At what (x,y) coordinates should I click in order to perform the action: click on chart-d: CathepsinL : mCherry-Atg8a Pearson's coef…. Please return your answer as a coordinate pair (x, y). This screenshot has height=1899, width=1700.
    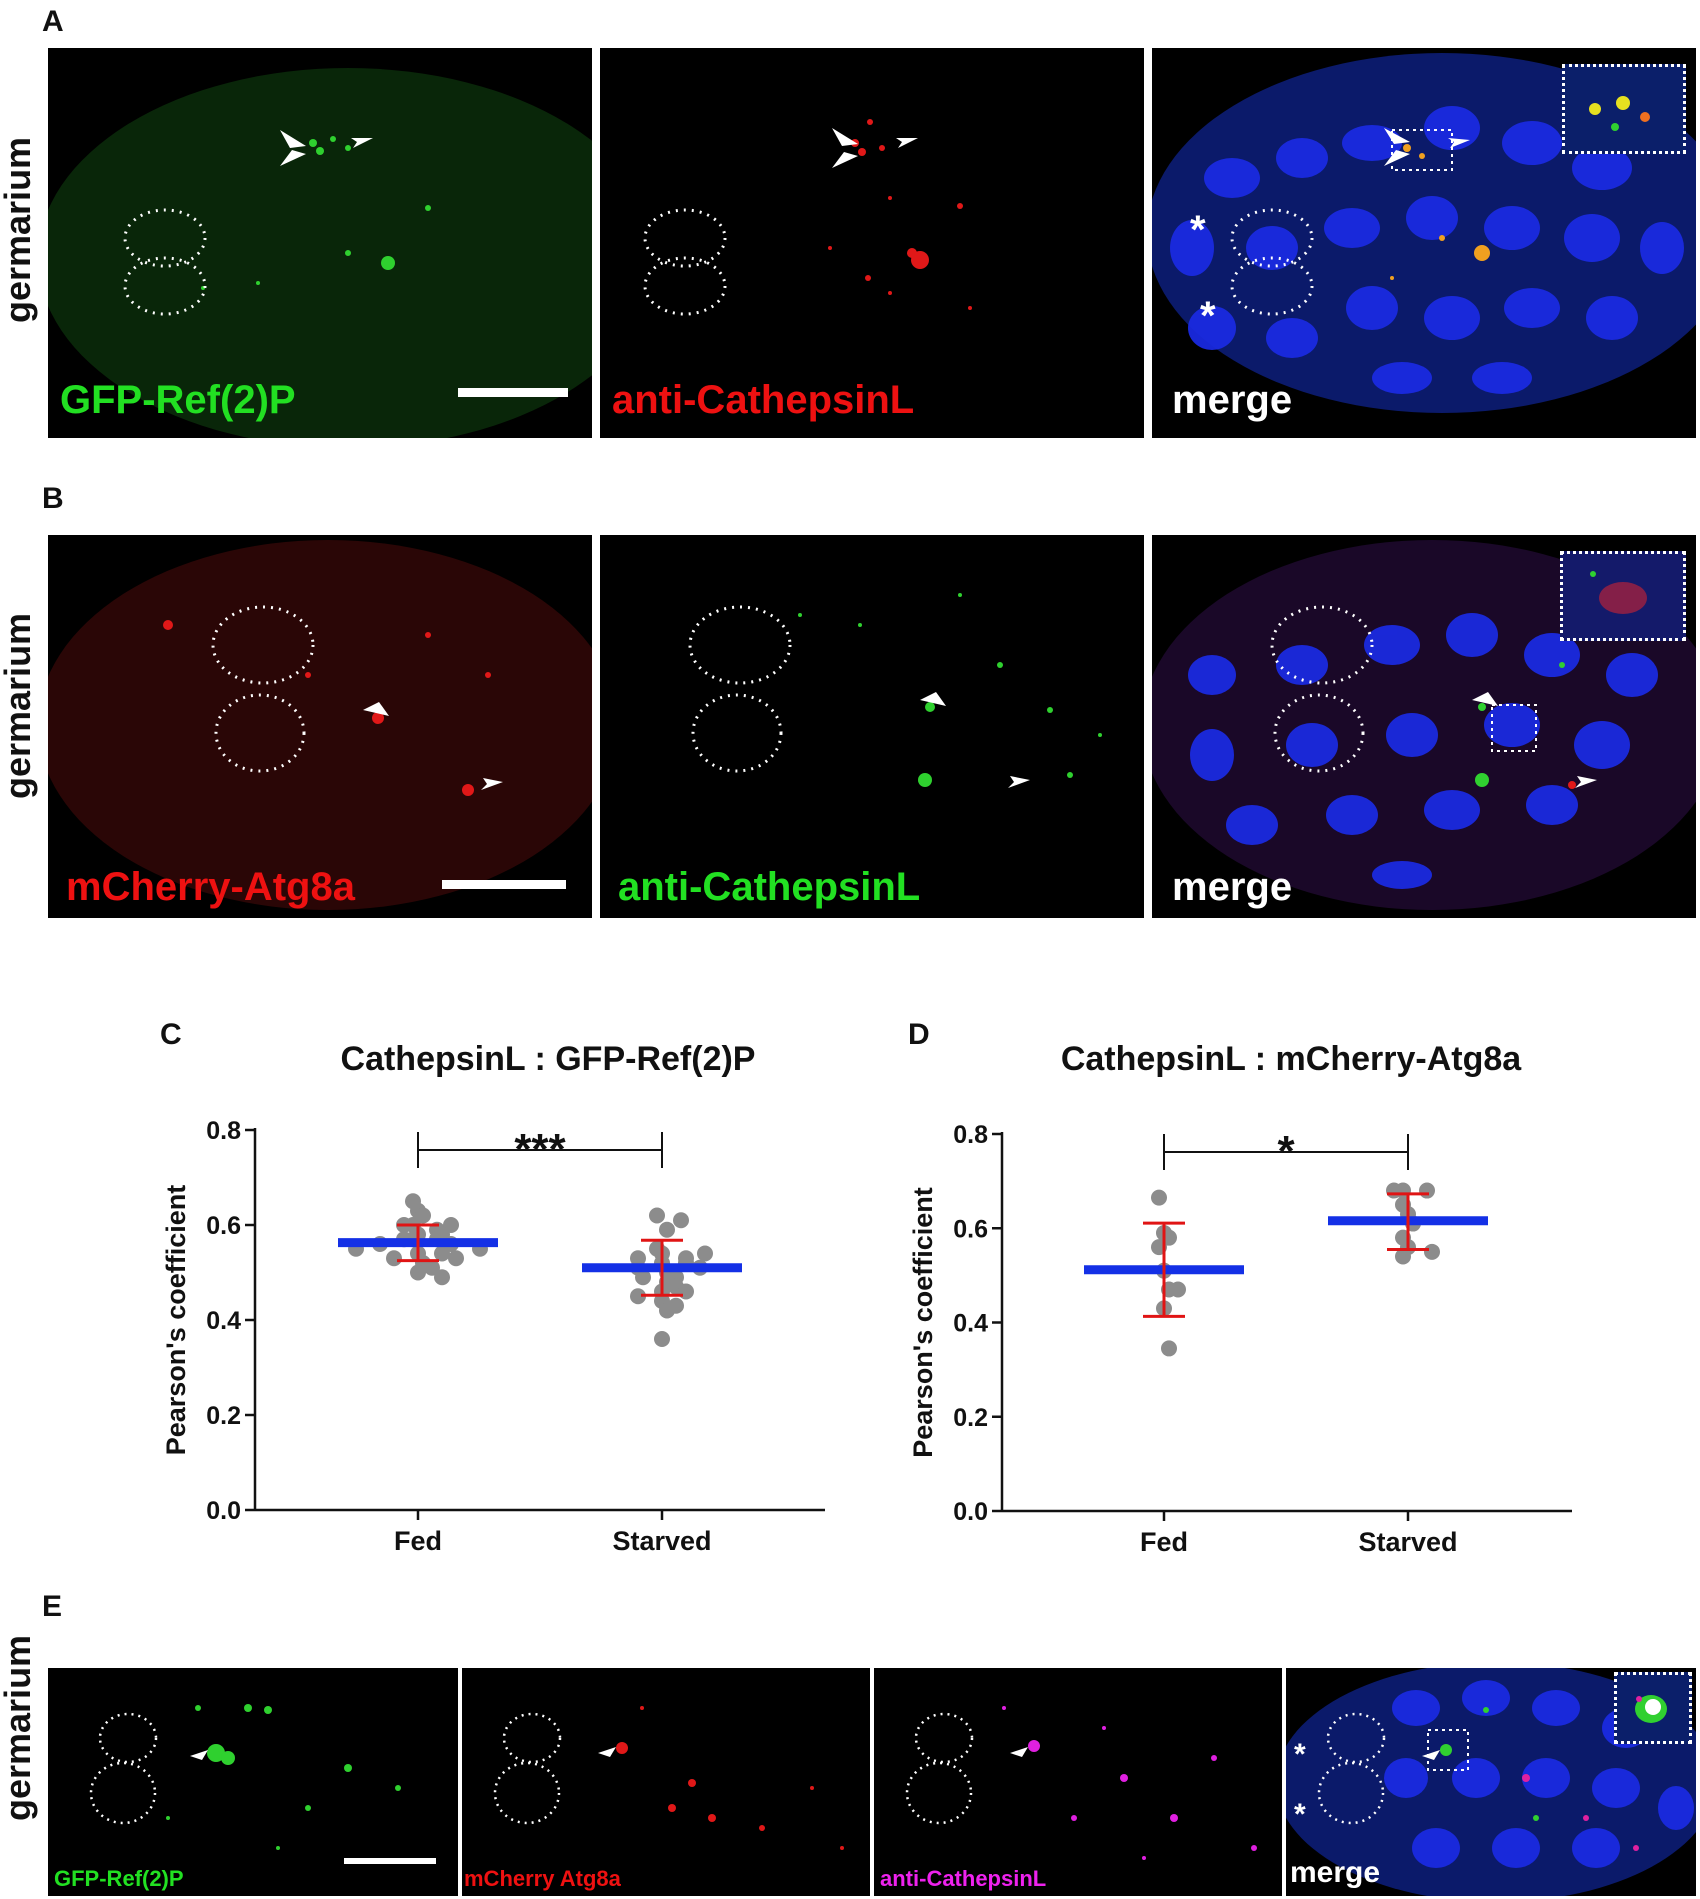
    Looking at the image, I should click on (1240, 1298).